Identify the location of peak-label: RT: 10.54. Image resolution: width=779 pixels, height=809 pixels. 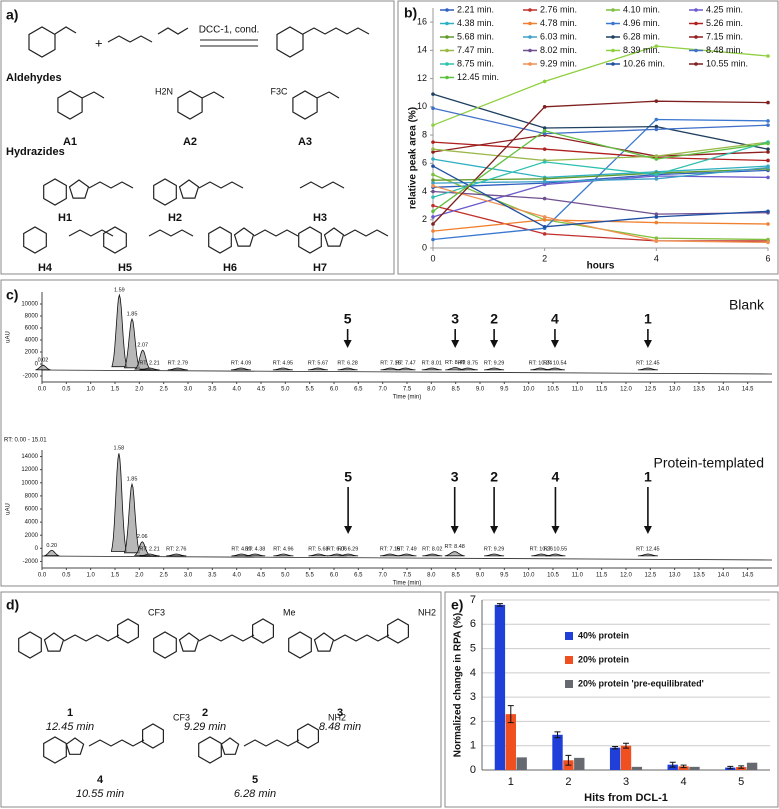
(554, 363).